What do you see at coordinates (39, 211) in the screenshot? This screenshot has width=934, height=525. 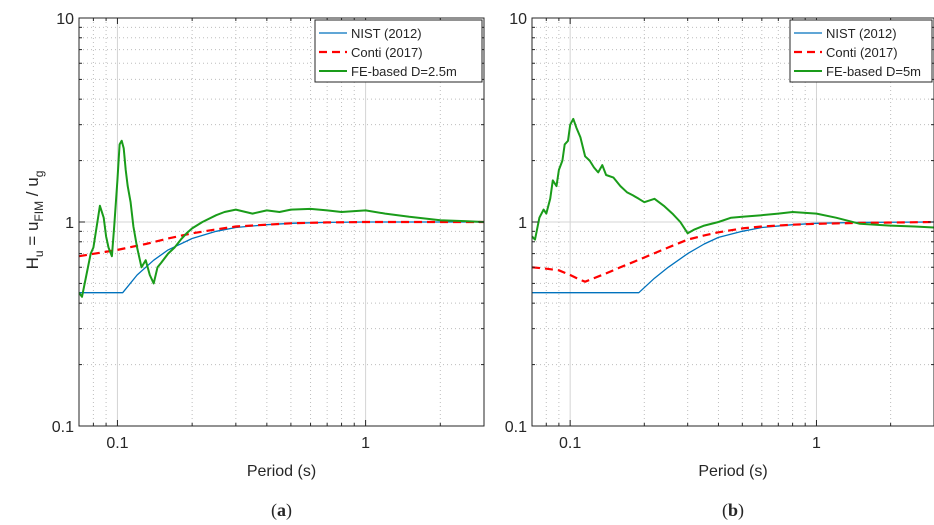 I see `y-label-fim-sub: FIM` at bounding box center [39, 211].